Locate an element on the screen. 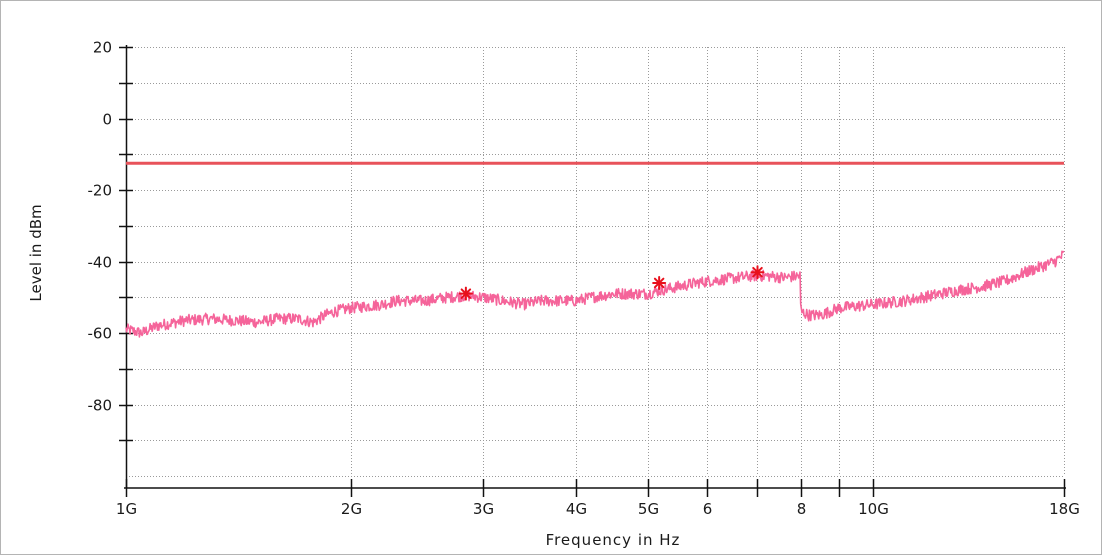  y-tick-label: -80 is located at coordinates (100, 406).